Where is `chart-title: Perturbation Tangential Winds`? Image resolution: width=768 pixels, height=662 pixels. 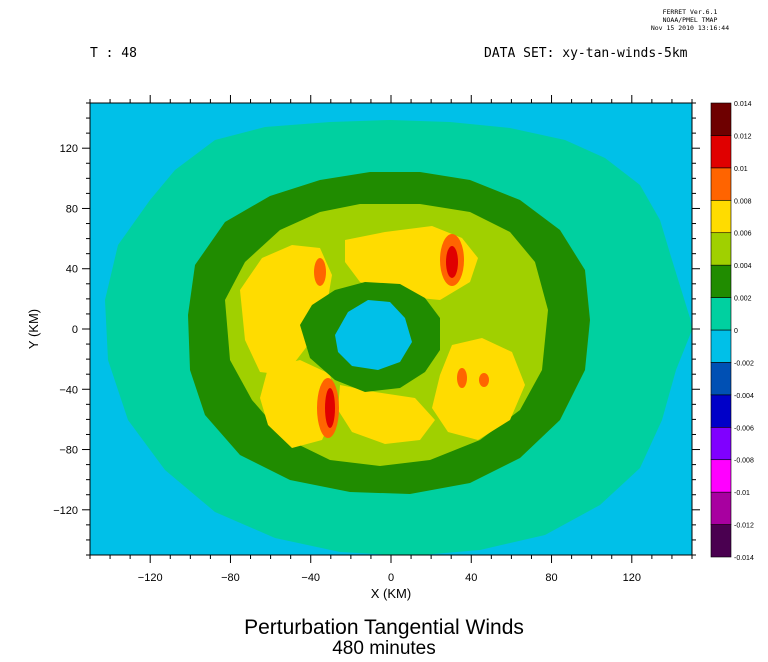 chart-title: Perturbation Tangential Winds is located at coordinates (384, 627).